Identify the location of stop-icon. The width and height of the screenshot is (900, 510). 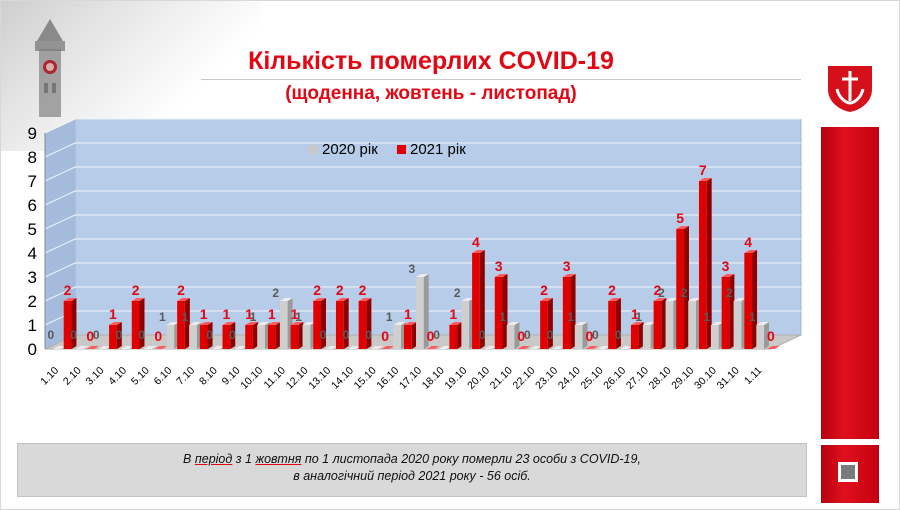
(848, 472).